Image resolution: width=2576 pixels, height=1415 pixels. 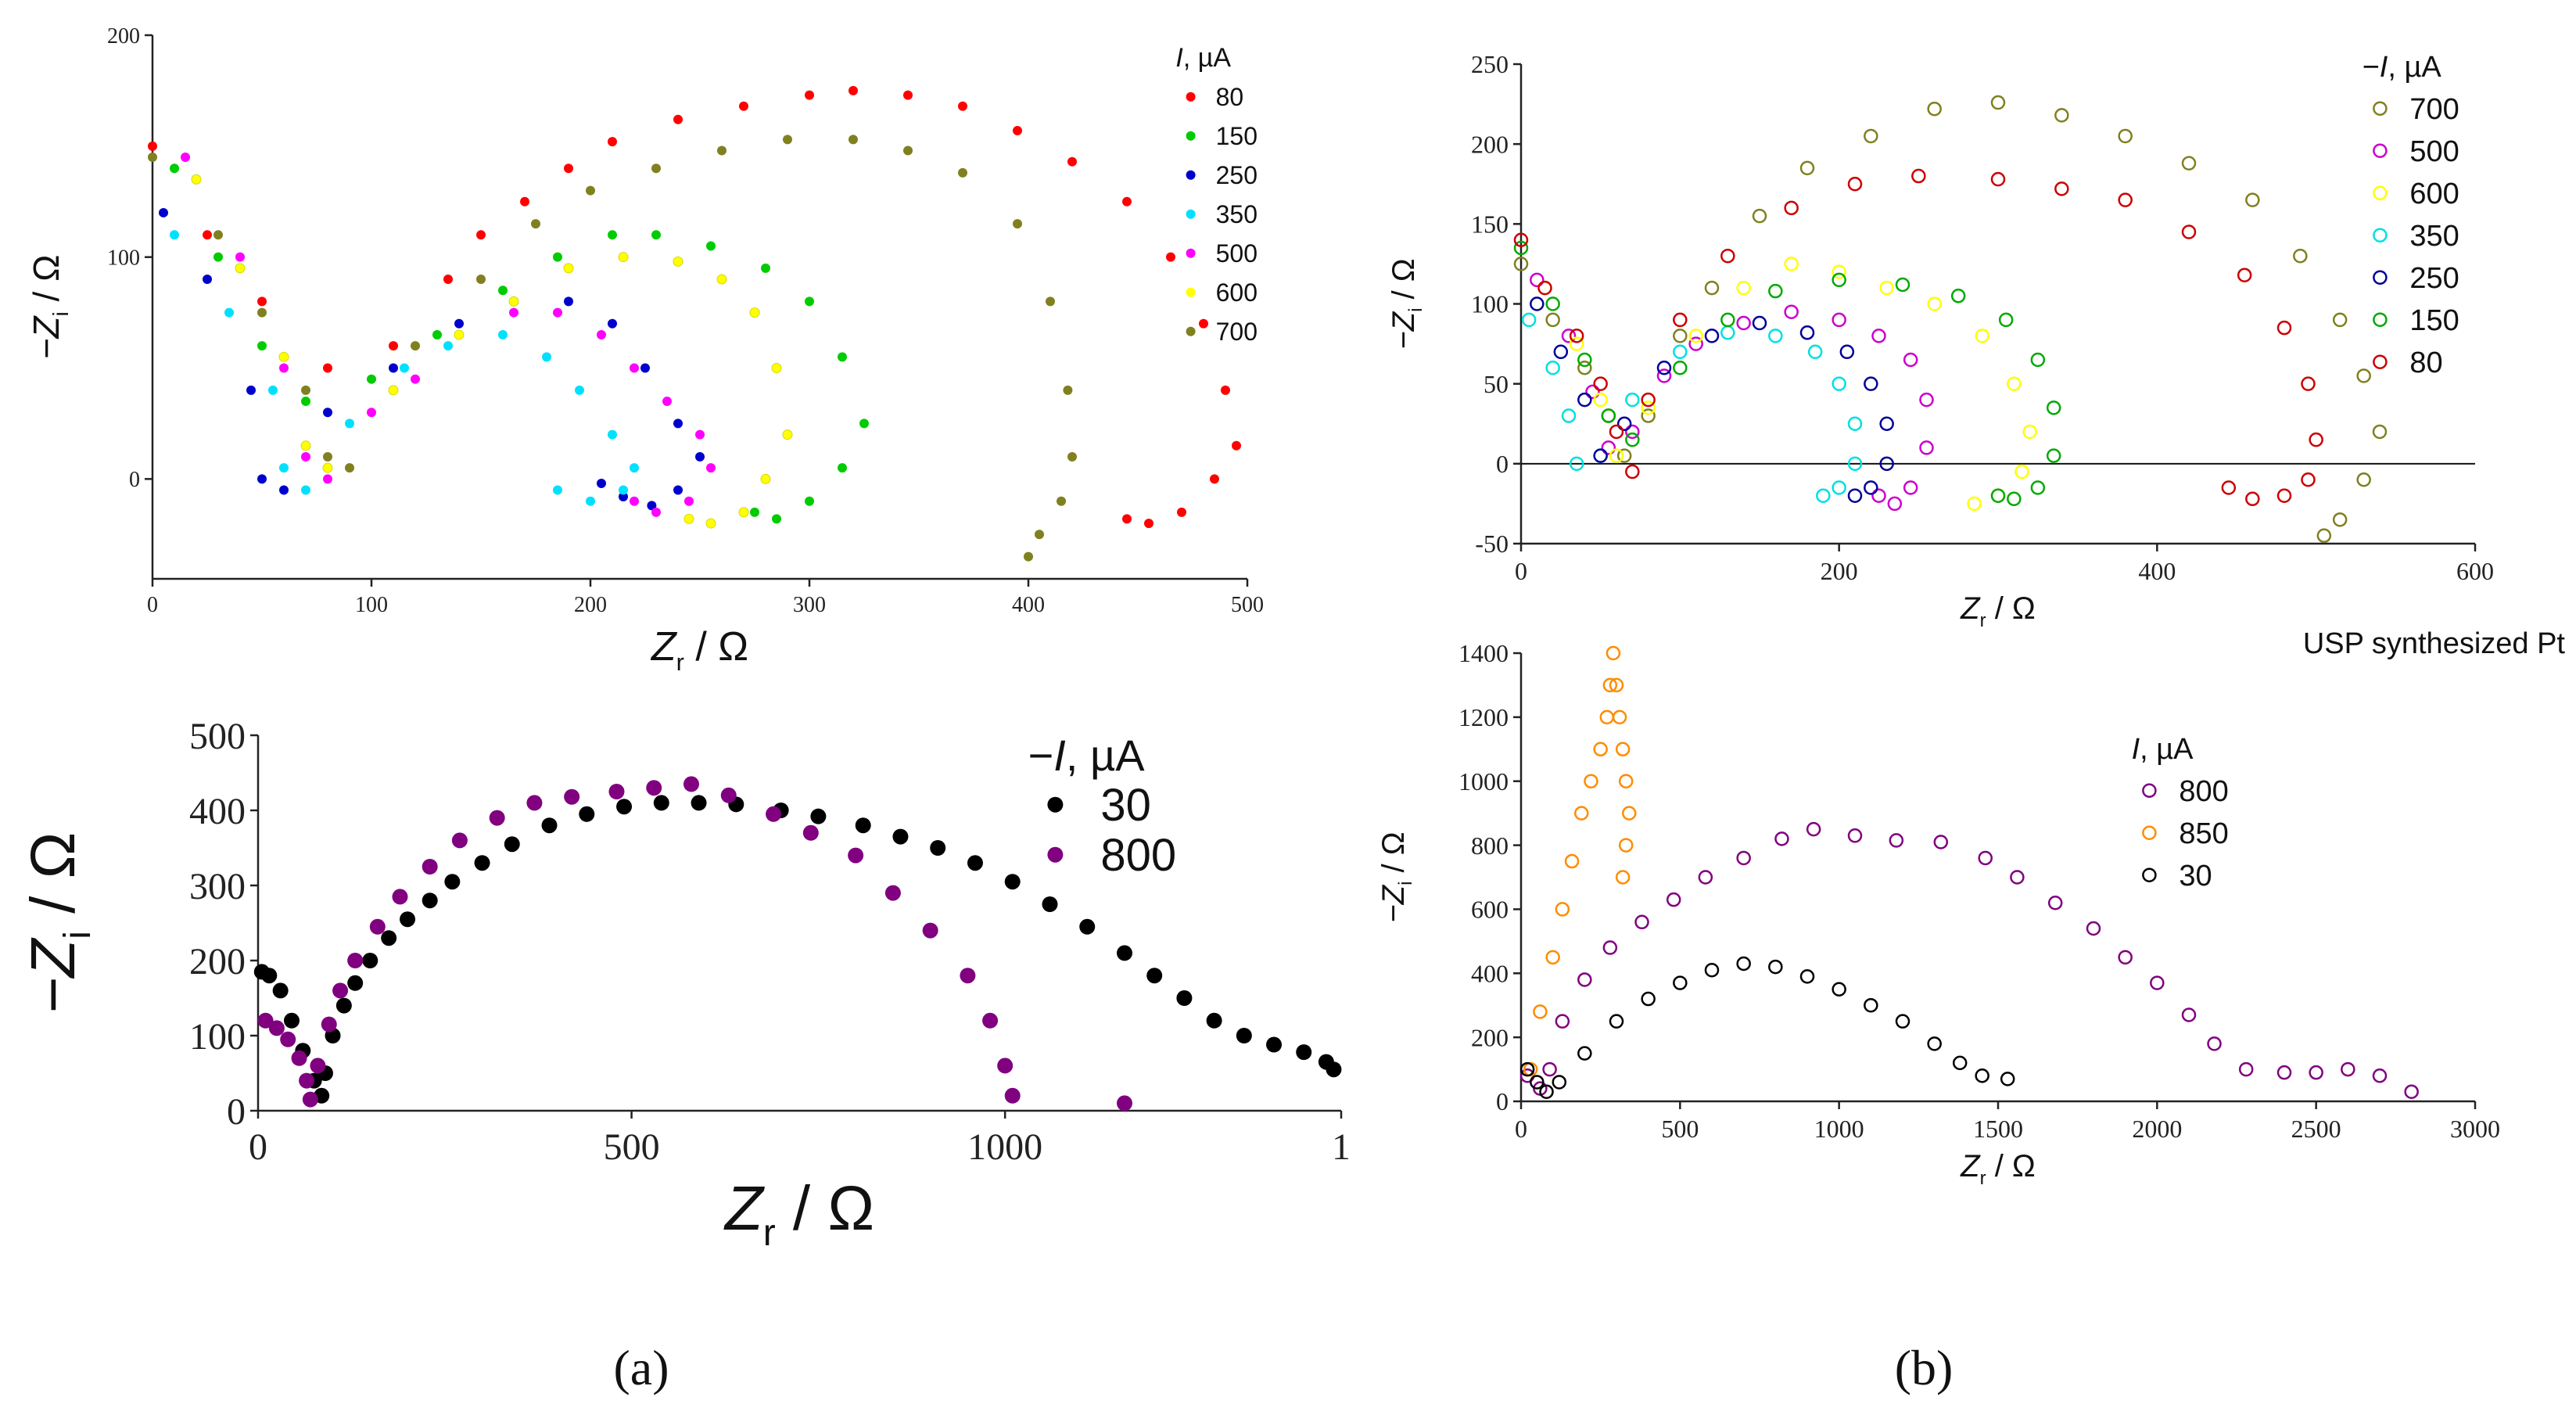 What do you see at coordinates (1230, 97) in the screenshot?
I see `legend-label: 80` at bounding box center [1230, 97].